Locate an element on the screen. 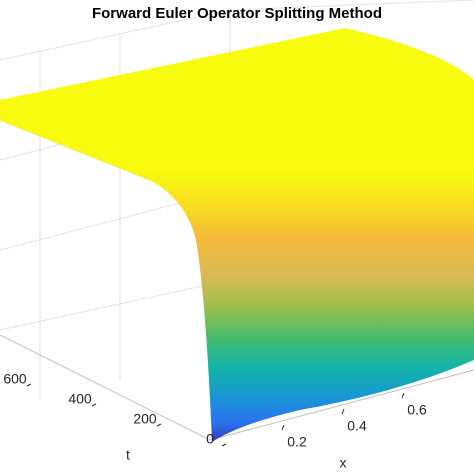 The image size is (474, 474). x-tick-label: 0.4 is located at coordinates (357, 426).